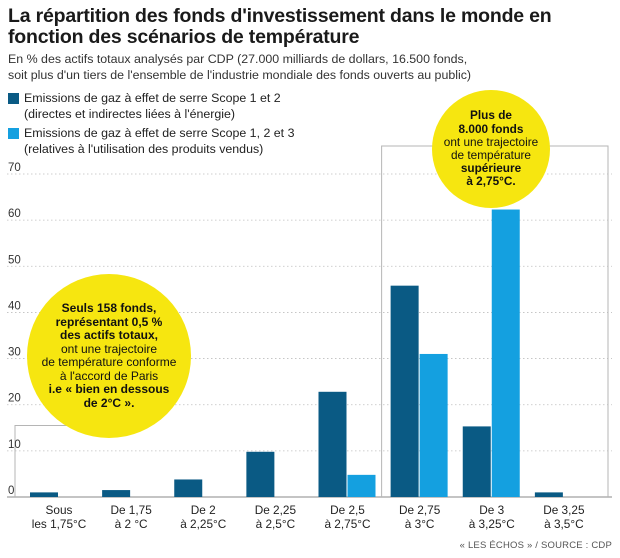 The image size is (620, 558). What do you see at coordinates (44, 494) in the screenshot?
I see `bar-s1-c1` at bounding box center [44, 494].